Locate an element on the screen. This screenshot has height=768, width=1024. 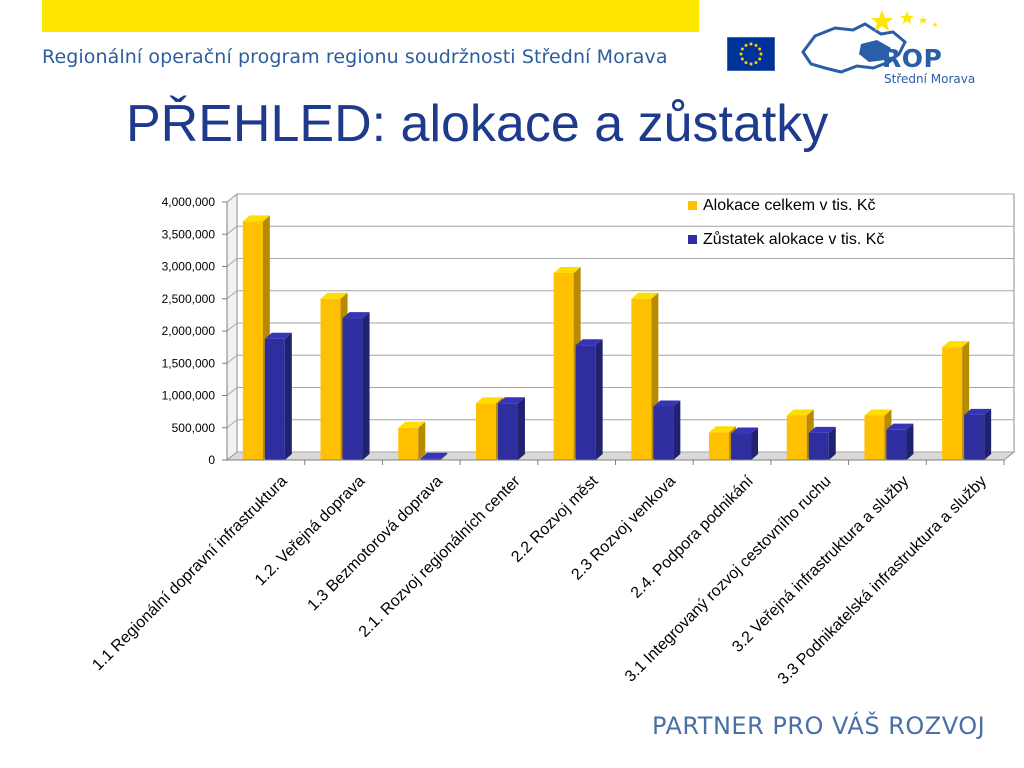
x-tick-label: 2.1. Rozvoj regionálních center is located at coordinates (440, 556).